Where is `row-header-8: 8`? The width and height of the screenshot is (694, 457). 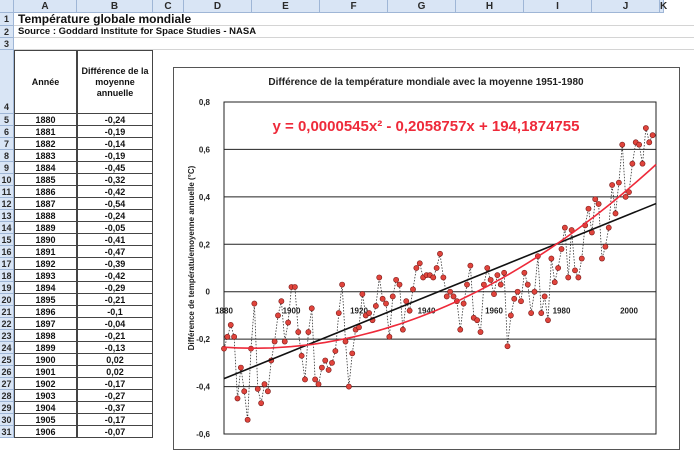
row-header-8: 8 is located at coordinates (7, 156).